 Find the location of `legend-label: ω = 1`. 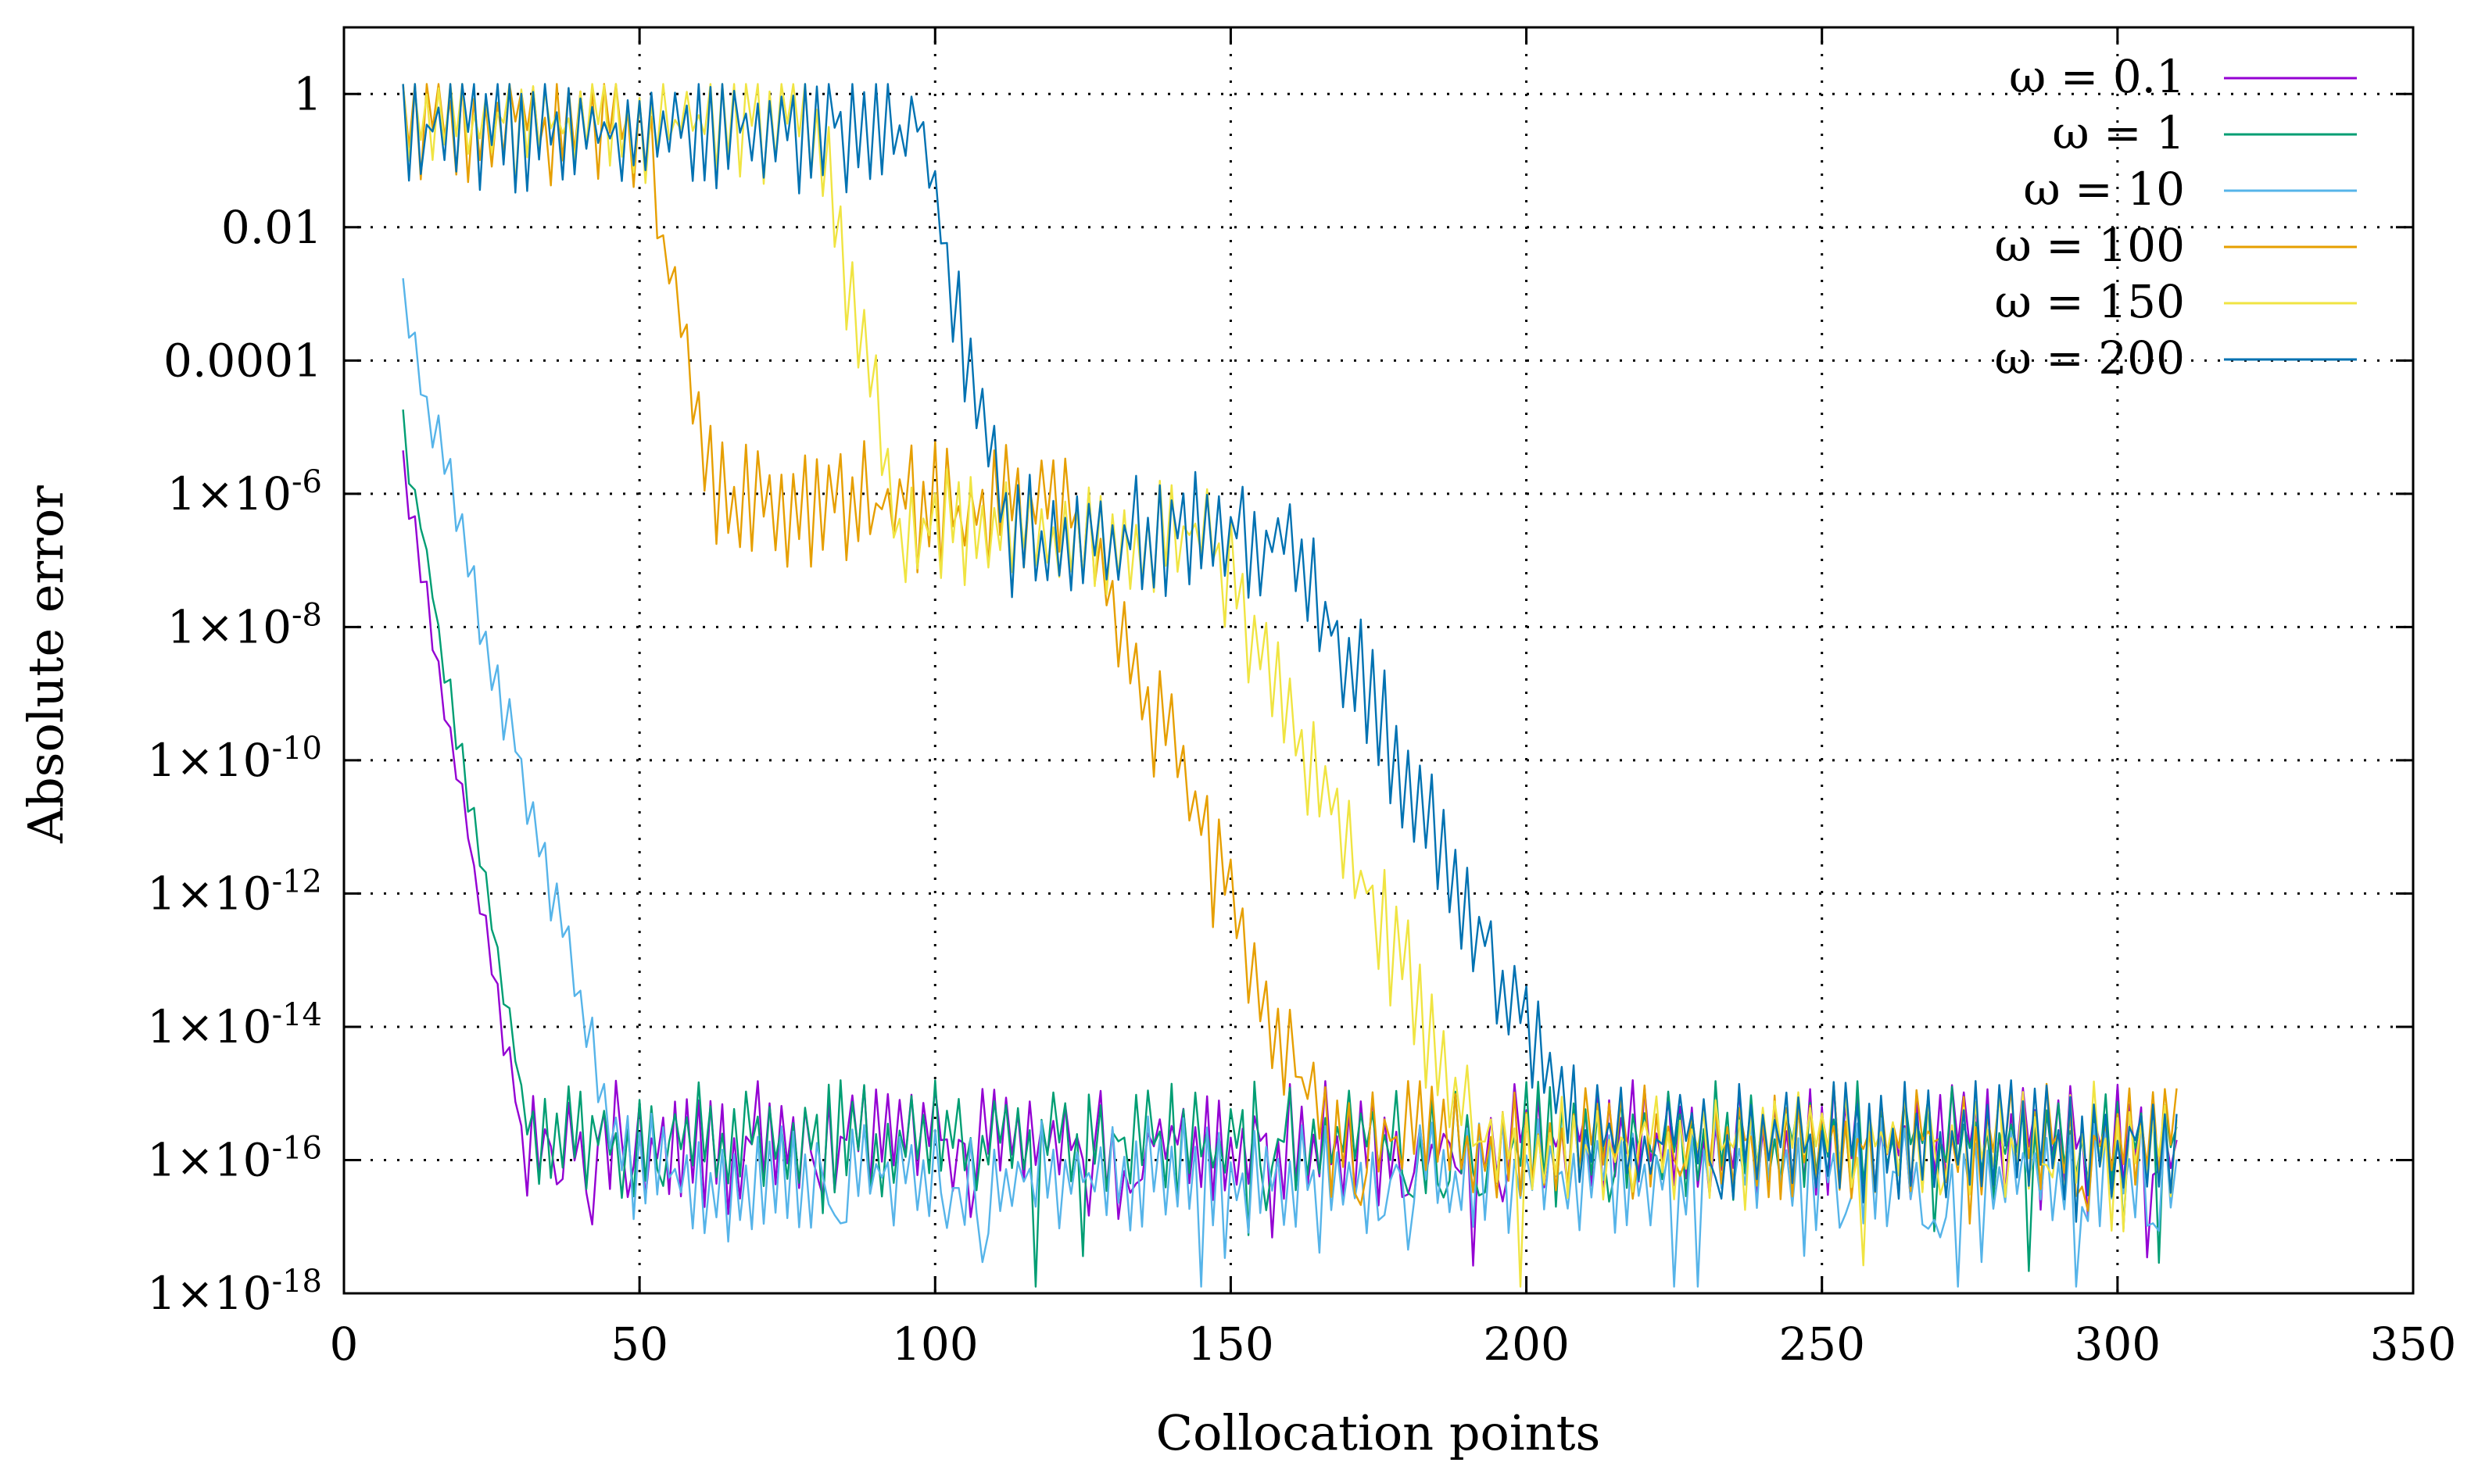

legend-label: ω = 1 is located at coordinates (2118, 132).